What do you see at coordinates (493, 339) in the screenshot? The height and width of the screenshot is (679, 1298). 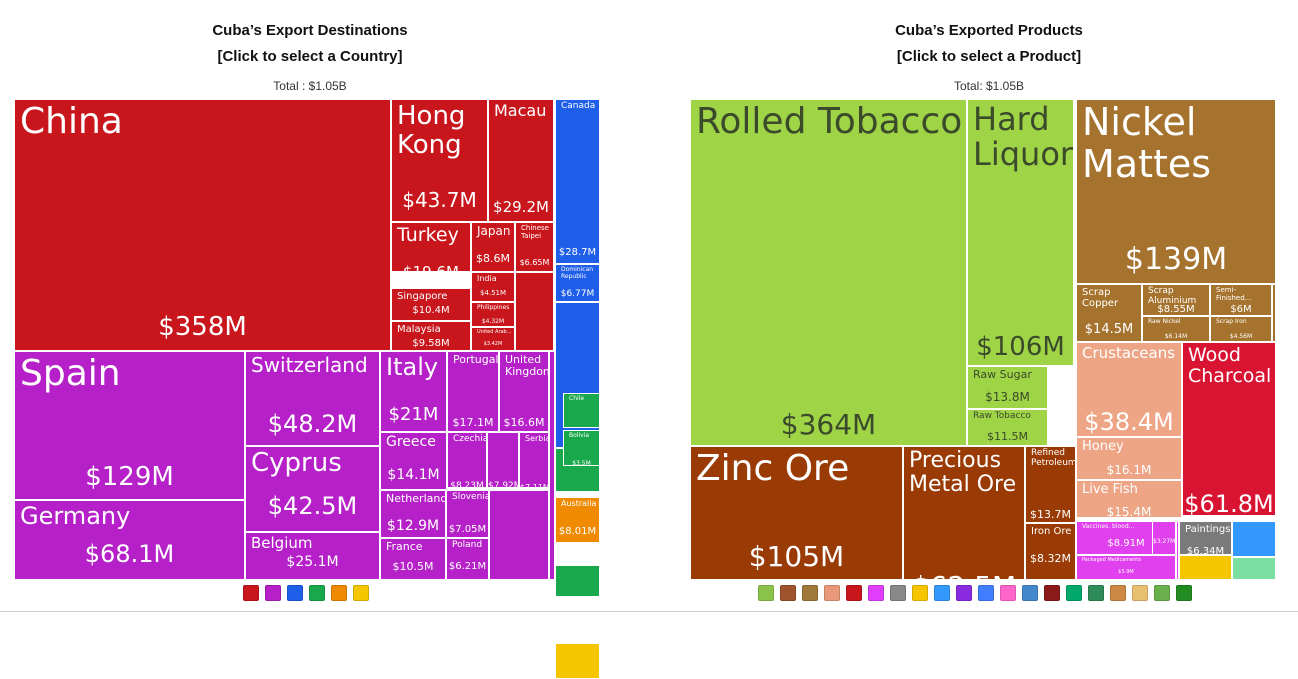 I see `tile-united-arab: United Arab... $3.42M` at bounding box center [493, 339].